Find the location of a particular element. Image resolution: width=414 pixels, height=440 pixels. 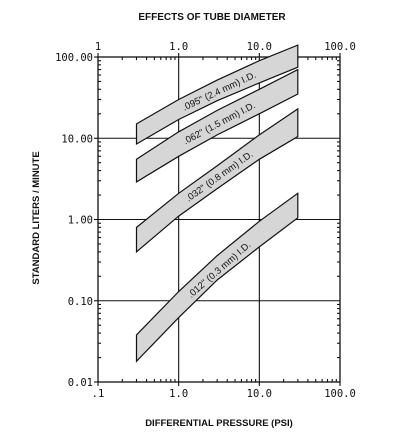

y-tick-label: 0.01 is located at coordinates (80, 383).